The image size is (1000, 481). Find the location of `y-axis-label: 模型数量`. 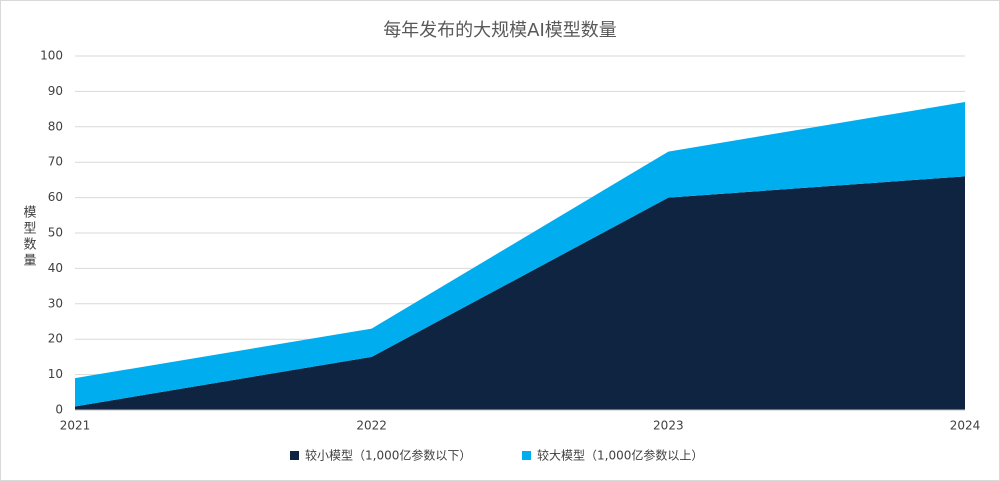

y-axis-label: 模型数量 is located at coordinates (29, 237).